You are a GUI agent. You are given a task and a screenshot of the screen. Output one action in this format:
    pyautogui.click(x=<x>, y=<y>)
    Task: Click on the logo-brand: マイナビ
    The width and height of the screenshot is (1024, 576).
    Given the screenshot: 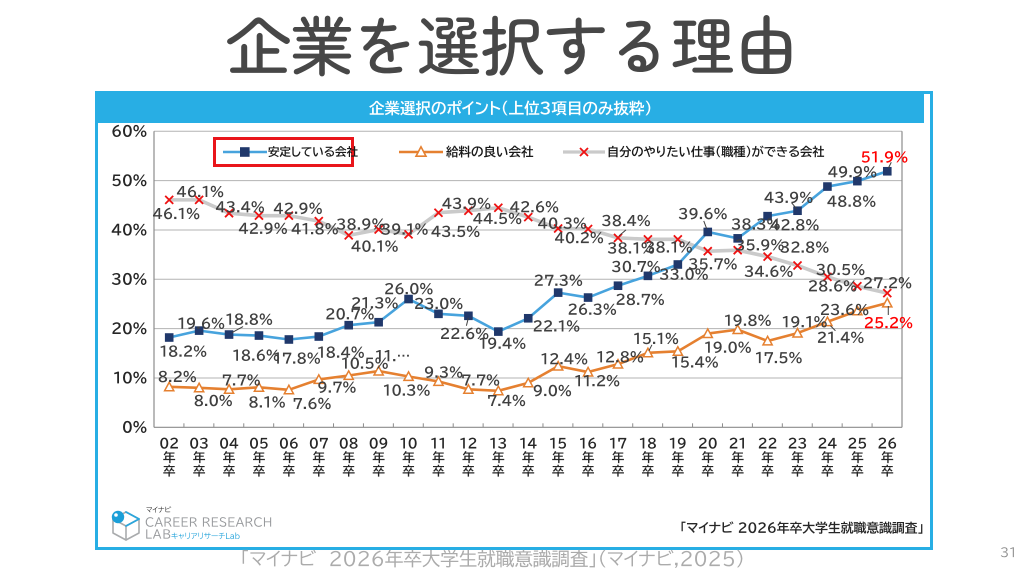 What is the action you would take?
    pyautogui.click(x=159, y=510)
    